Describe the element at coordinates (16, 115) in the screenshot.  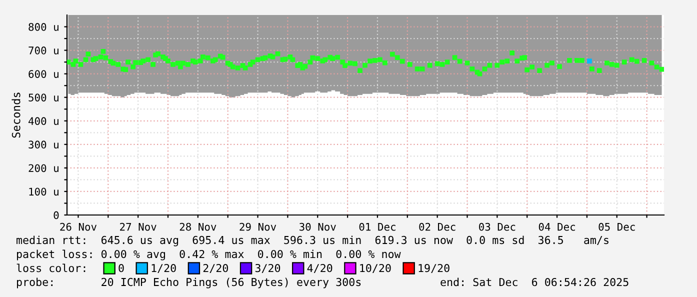
I see `y-axis-title: Seconds` at that location.